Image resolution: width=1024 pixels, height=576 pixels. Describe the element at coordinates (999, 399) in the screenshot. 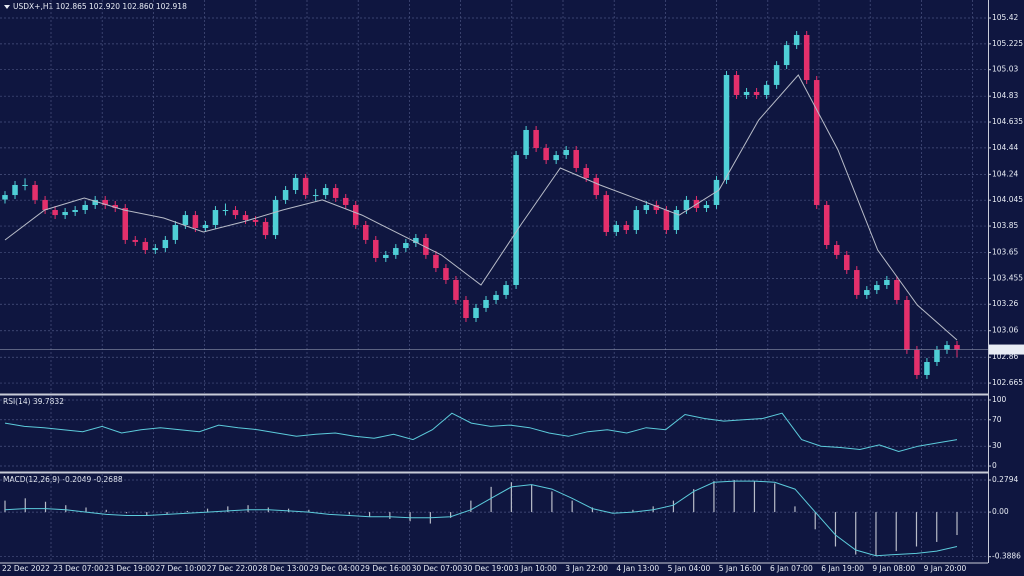

I see `y-tick-label: 100` at that location.